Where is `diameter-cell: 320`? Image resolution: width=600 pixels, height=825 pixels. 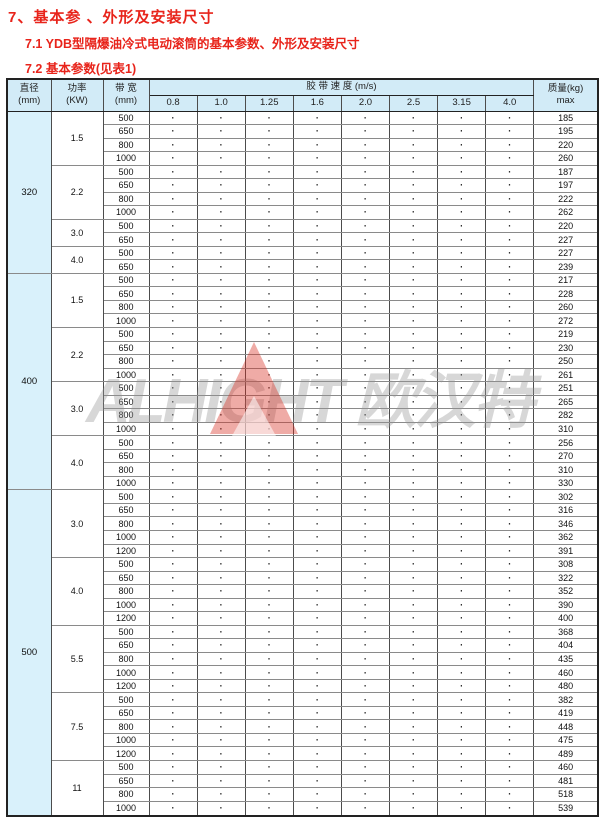
diameter-cell: 320 is located at coordinates (29, 192).